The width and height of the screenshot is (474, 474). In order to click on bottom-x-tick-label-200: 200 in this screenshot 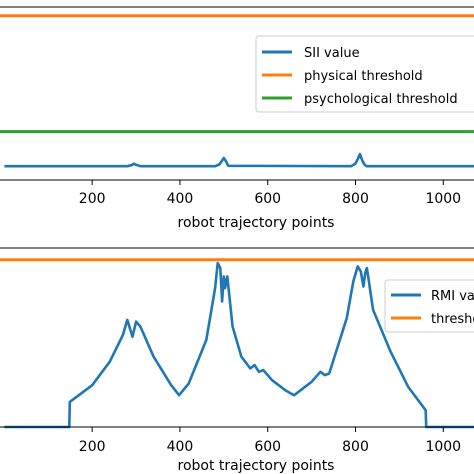, I will do `click(92, 447)`.